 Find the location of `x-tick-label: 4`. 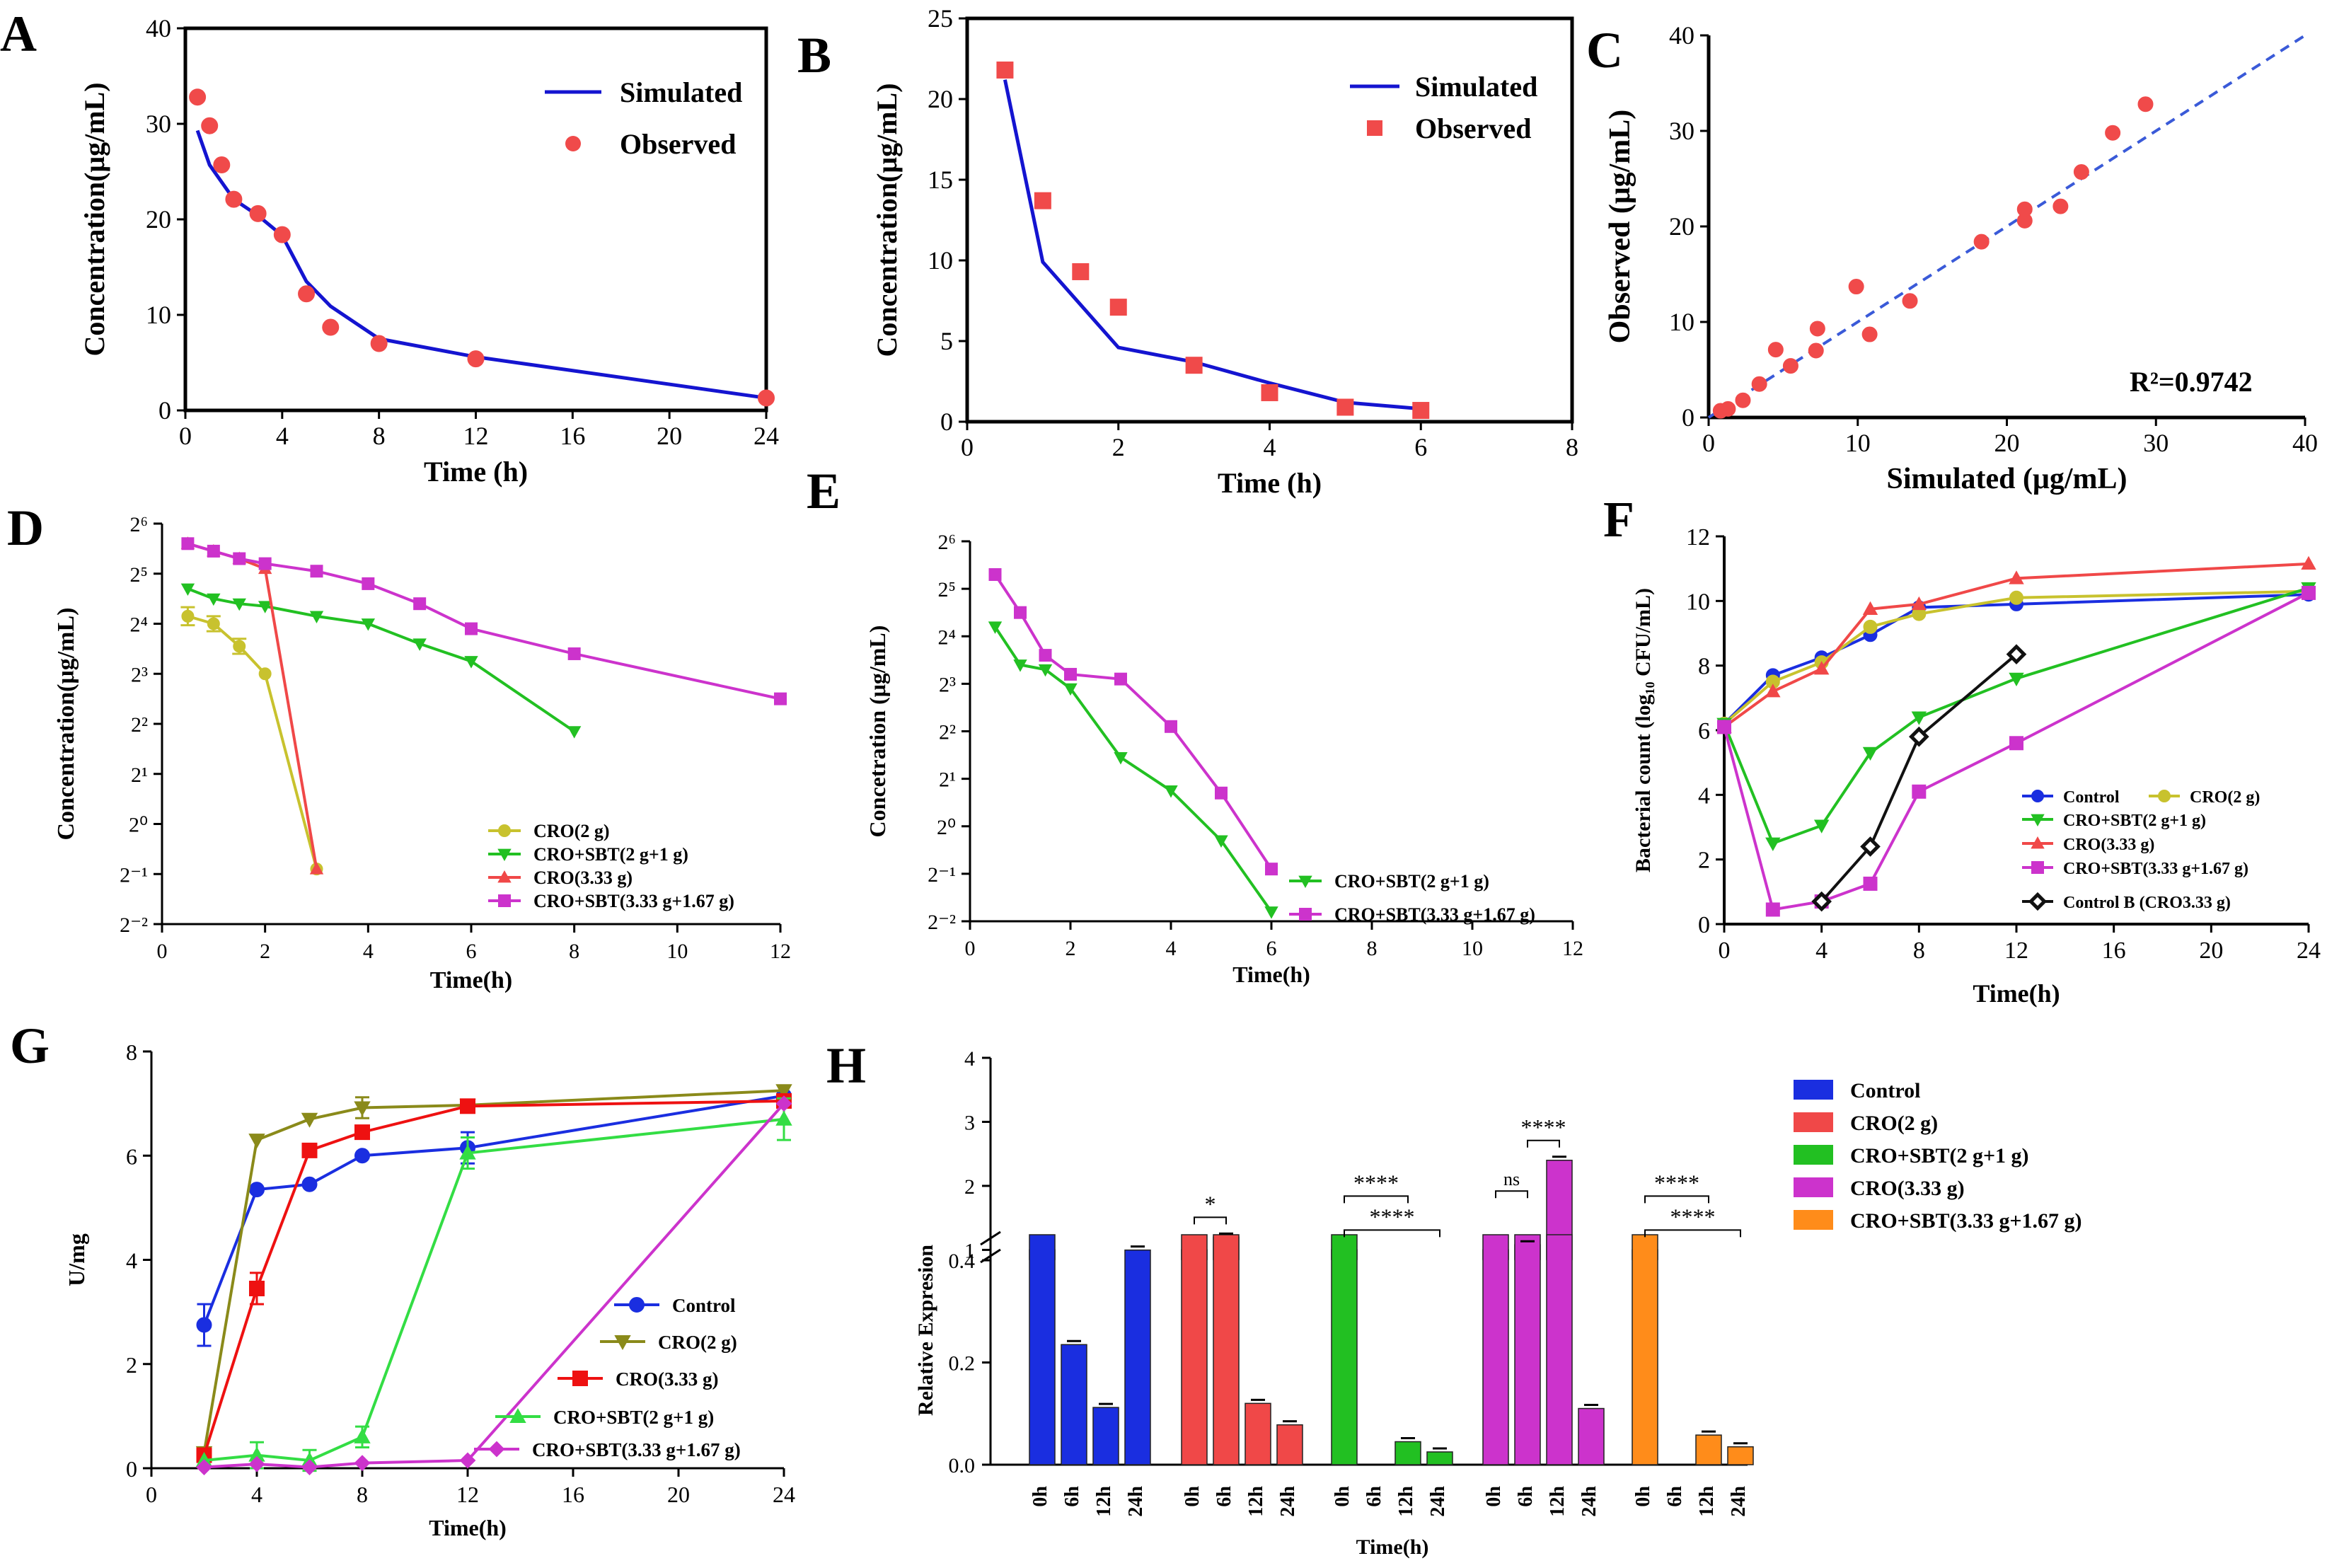

x-tick-label: 4 is located at coordinates (1171, 948).